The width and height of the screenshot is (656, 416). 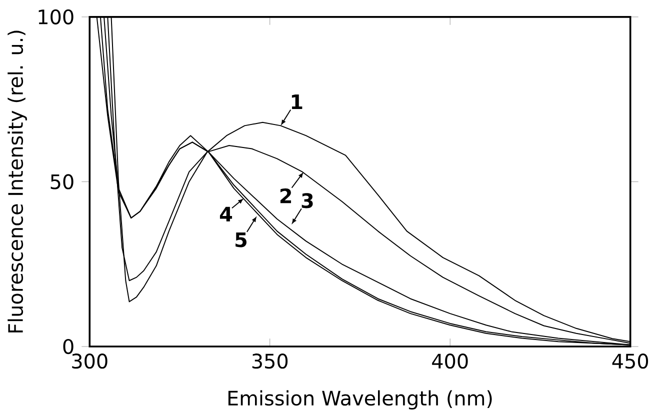 What do you see at coordinates (297, 101) in the screenshot?
I see `annotation: 1` at bounding box center [297, 101].